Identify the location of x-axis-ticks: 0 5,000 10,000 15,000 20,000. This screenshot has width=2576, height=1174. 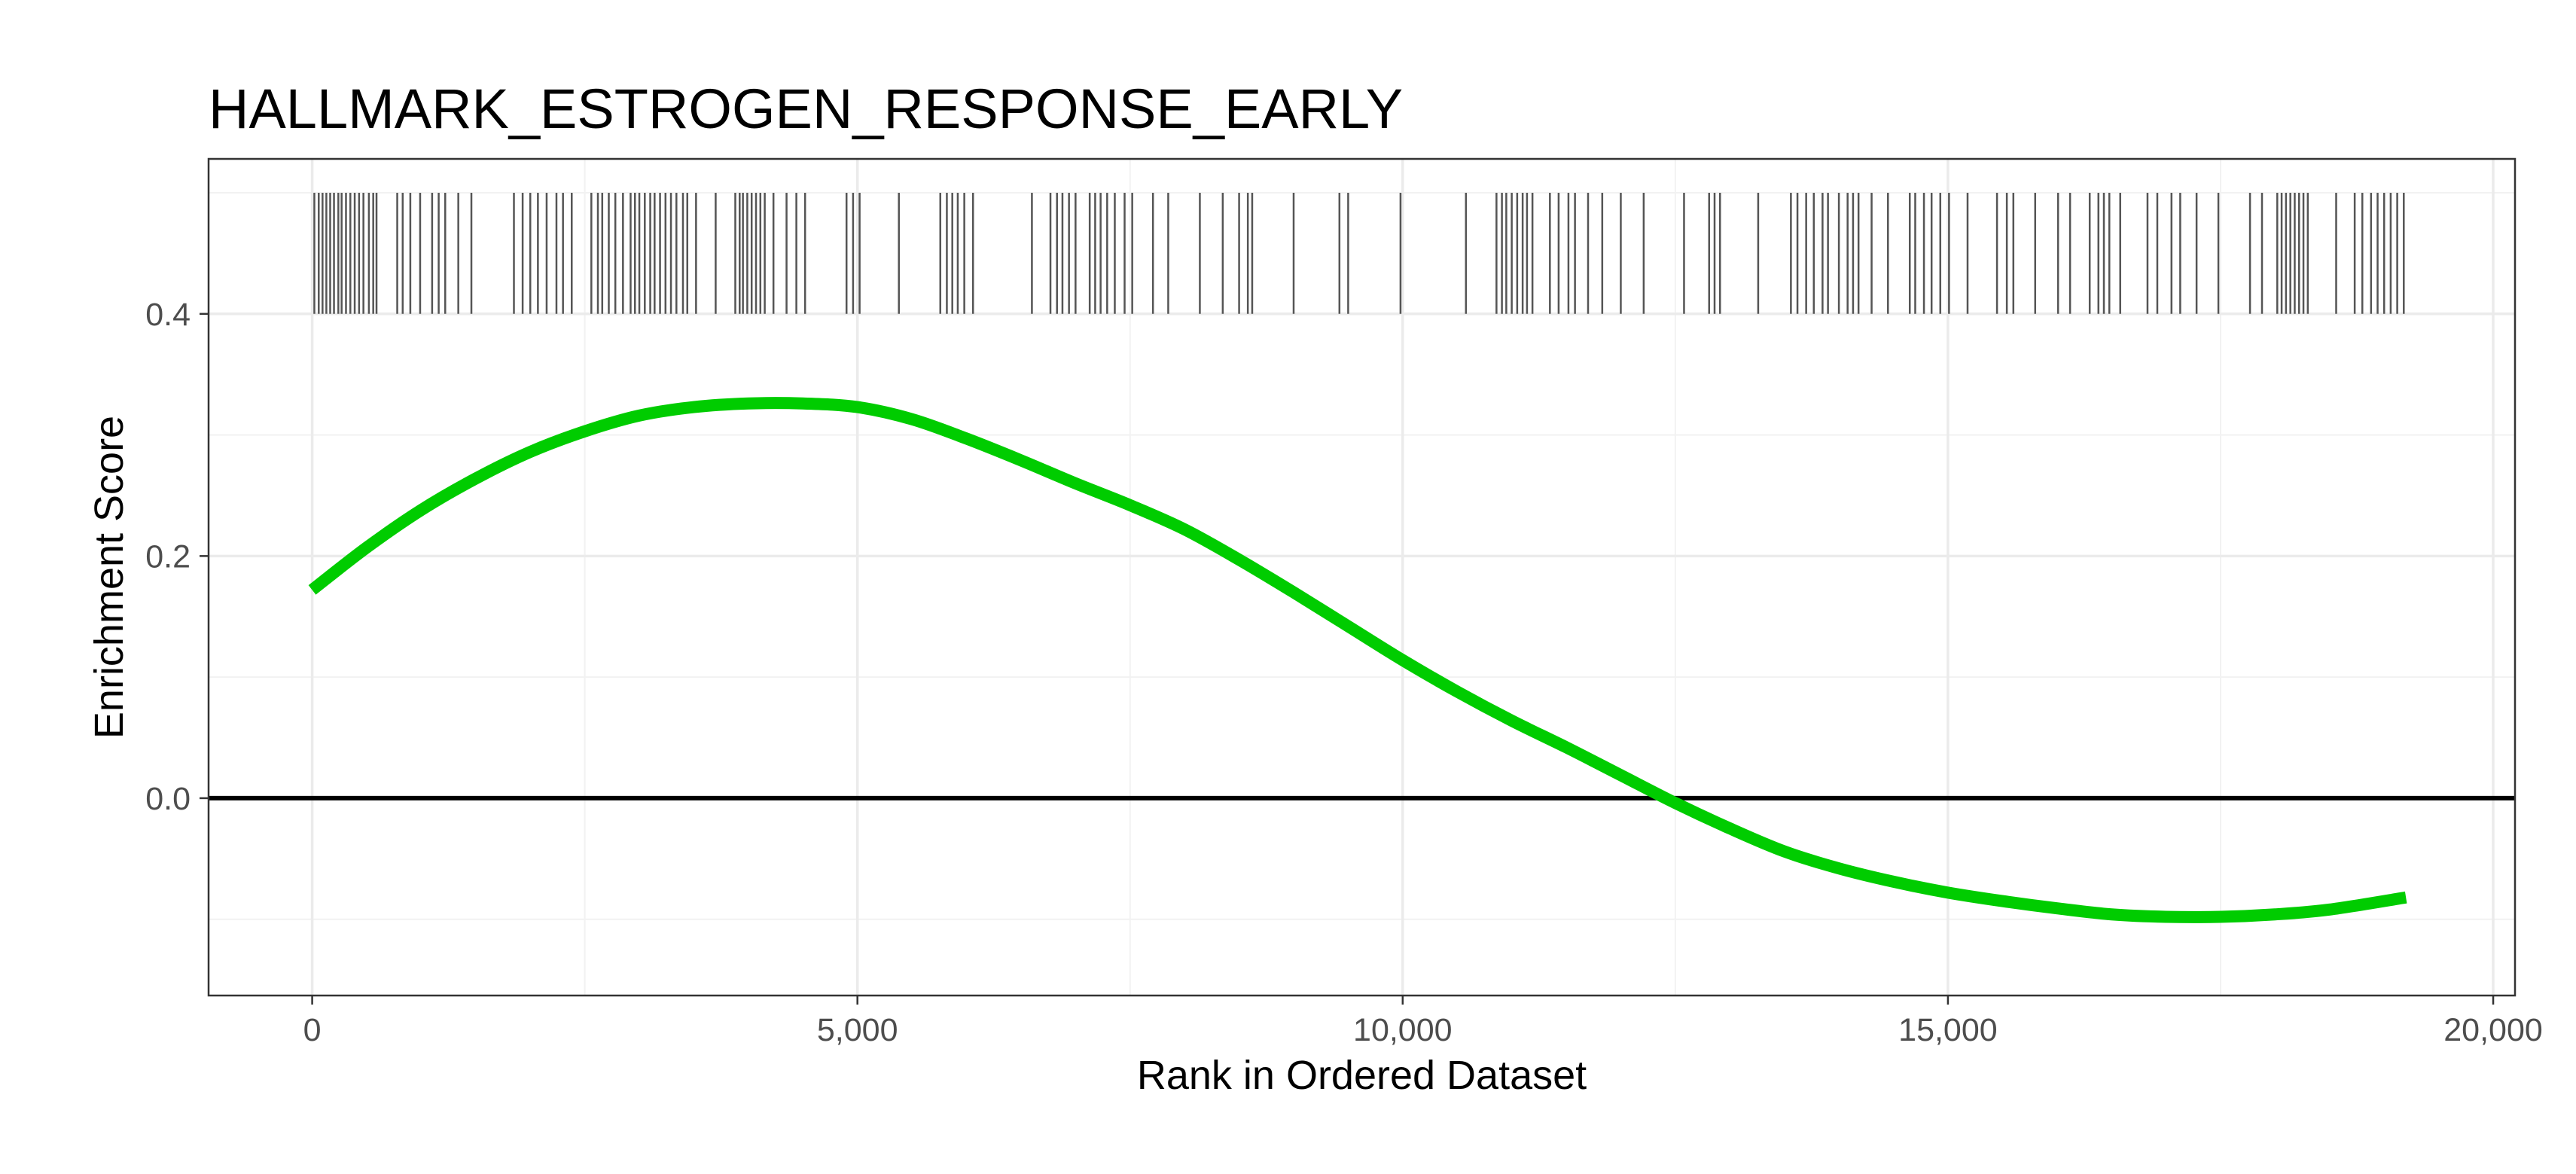
(1423, 1022).